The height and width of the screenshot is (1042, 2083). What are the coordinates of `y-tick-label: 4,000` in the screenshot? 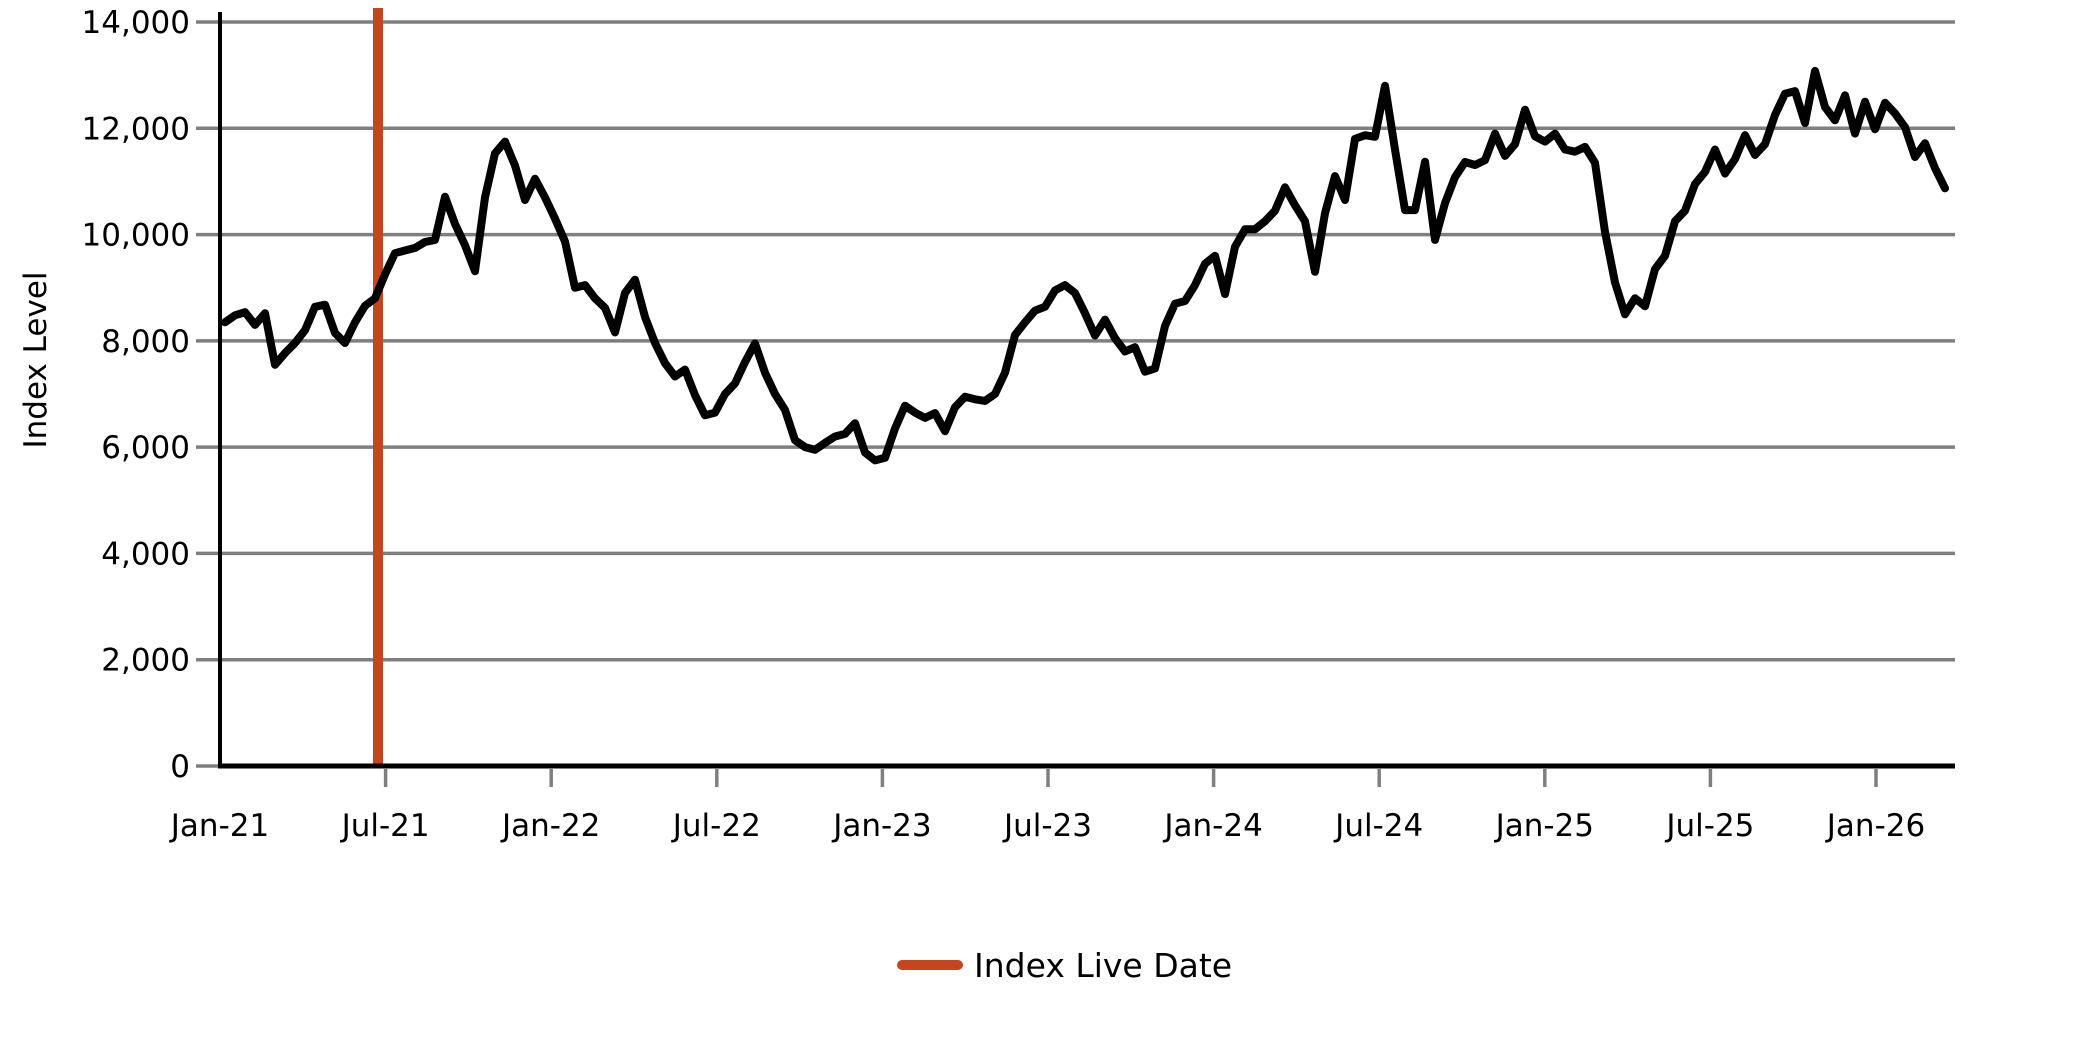 It's located at (145, 554).